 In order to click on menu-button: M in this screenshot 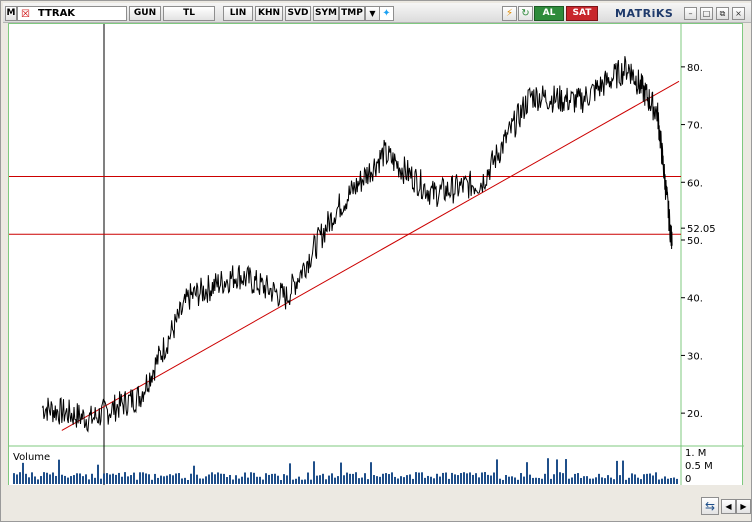, I will do `click(11, 13)`.